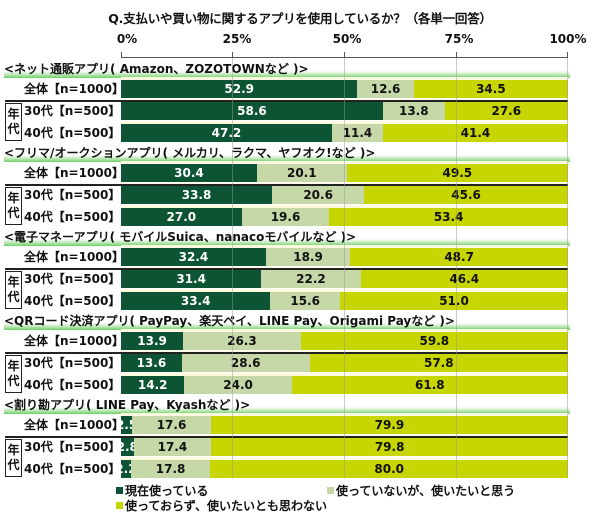 The width and height of the screenshot is (600, 514). I want to click on tick-label-75: 75%, so click(459, 39).